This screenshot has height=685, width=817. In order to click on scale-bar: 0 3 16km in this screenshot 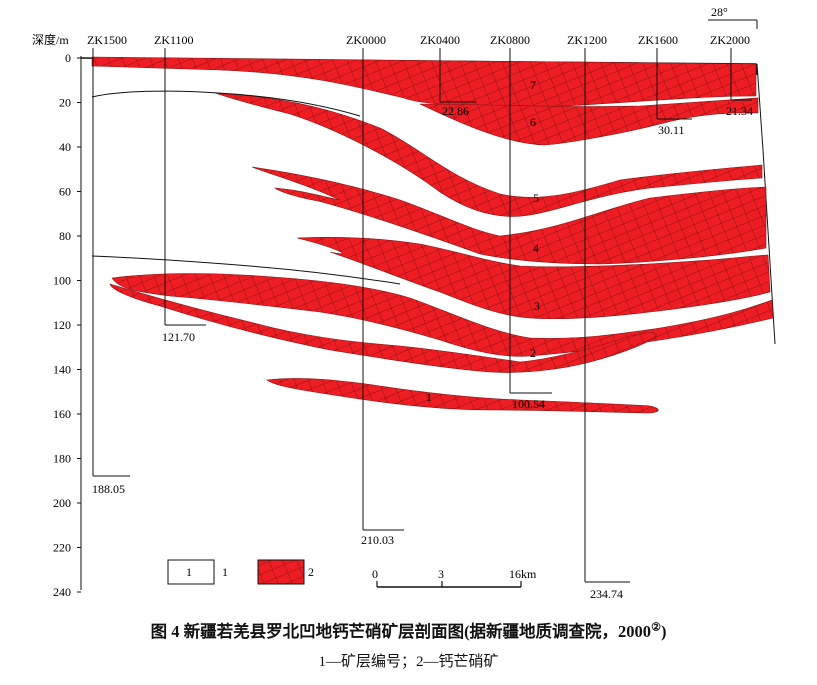, I will do `click(454, 577)`.